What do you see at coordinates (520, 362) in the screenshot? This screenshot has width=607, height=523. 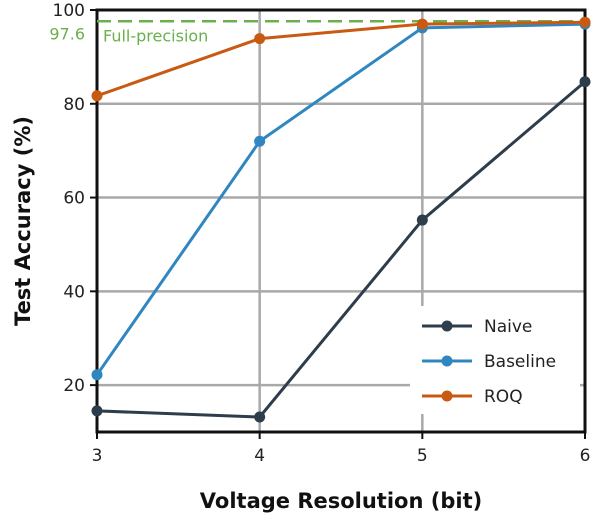 I see `legend-label-baseline: Baseline` at bounding box center [520, 362].